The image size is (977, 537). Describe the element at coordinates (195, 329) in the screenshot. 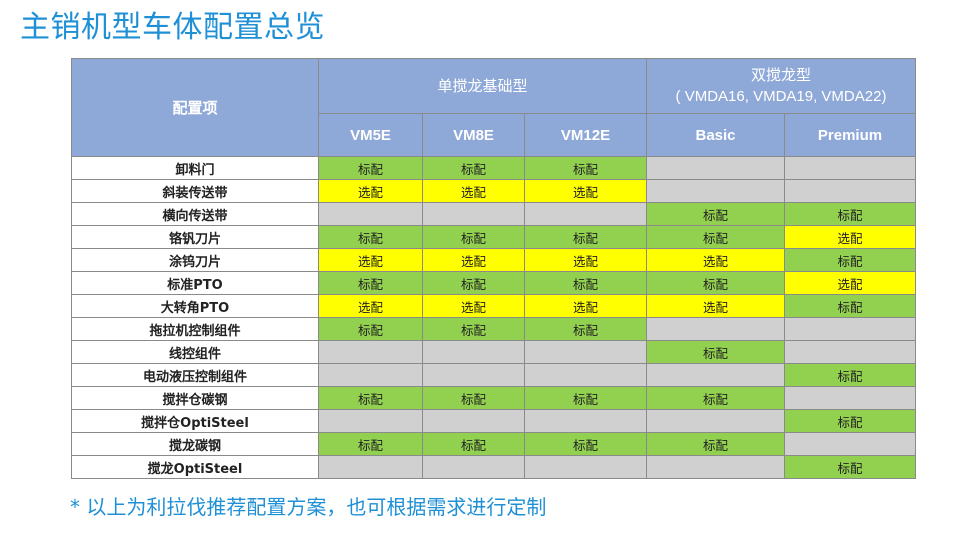

I see `config-item-label: 拖拉机控制组件` at that location.